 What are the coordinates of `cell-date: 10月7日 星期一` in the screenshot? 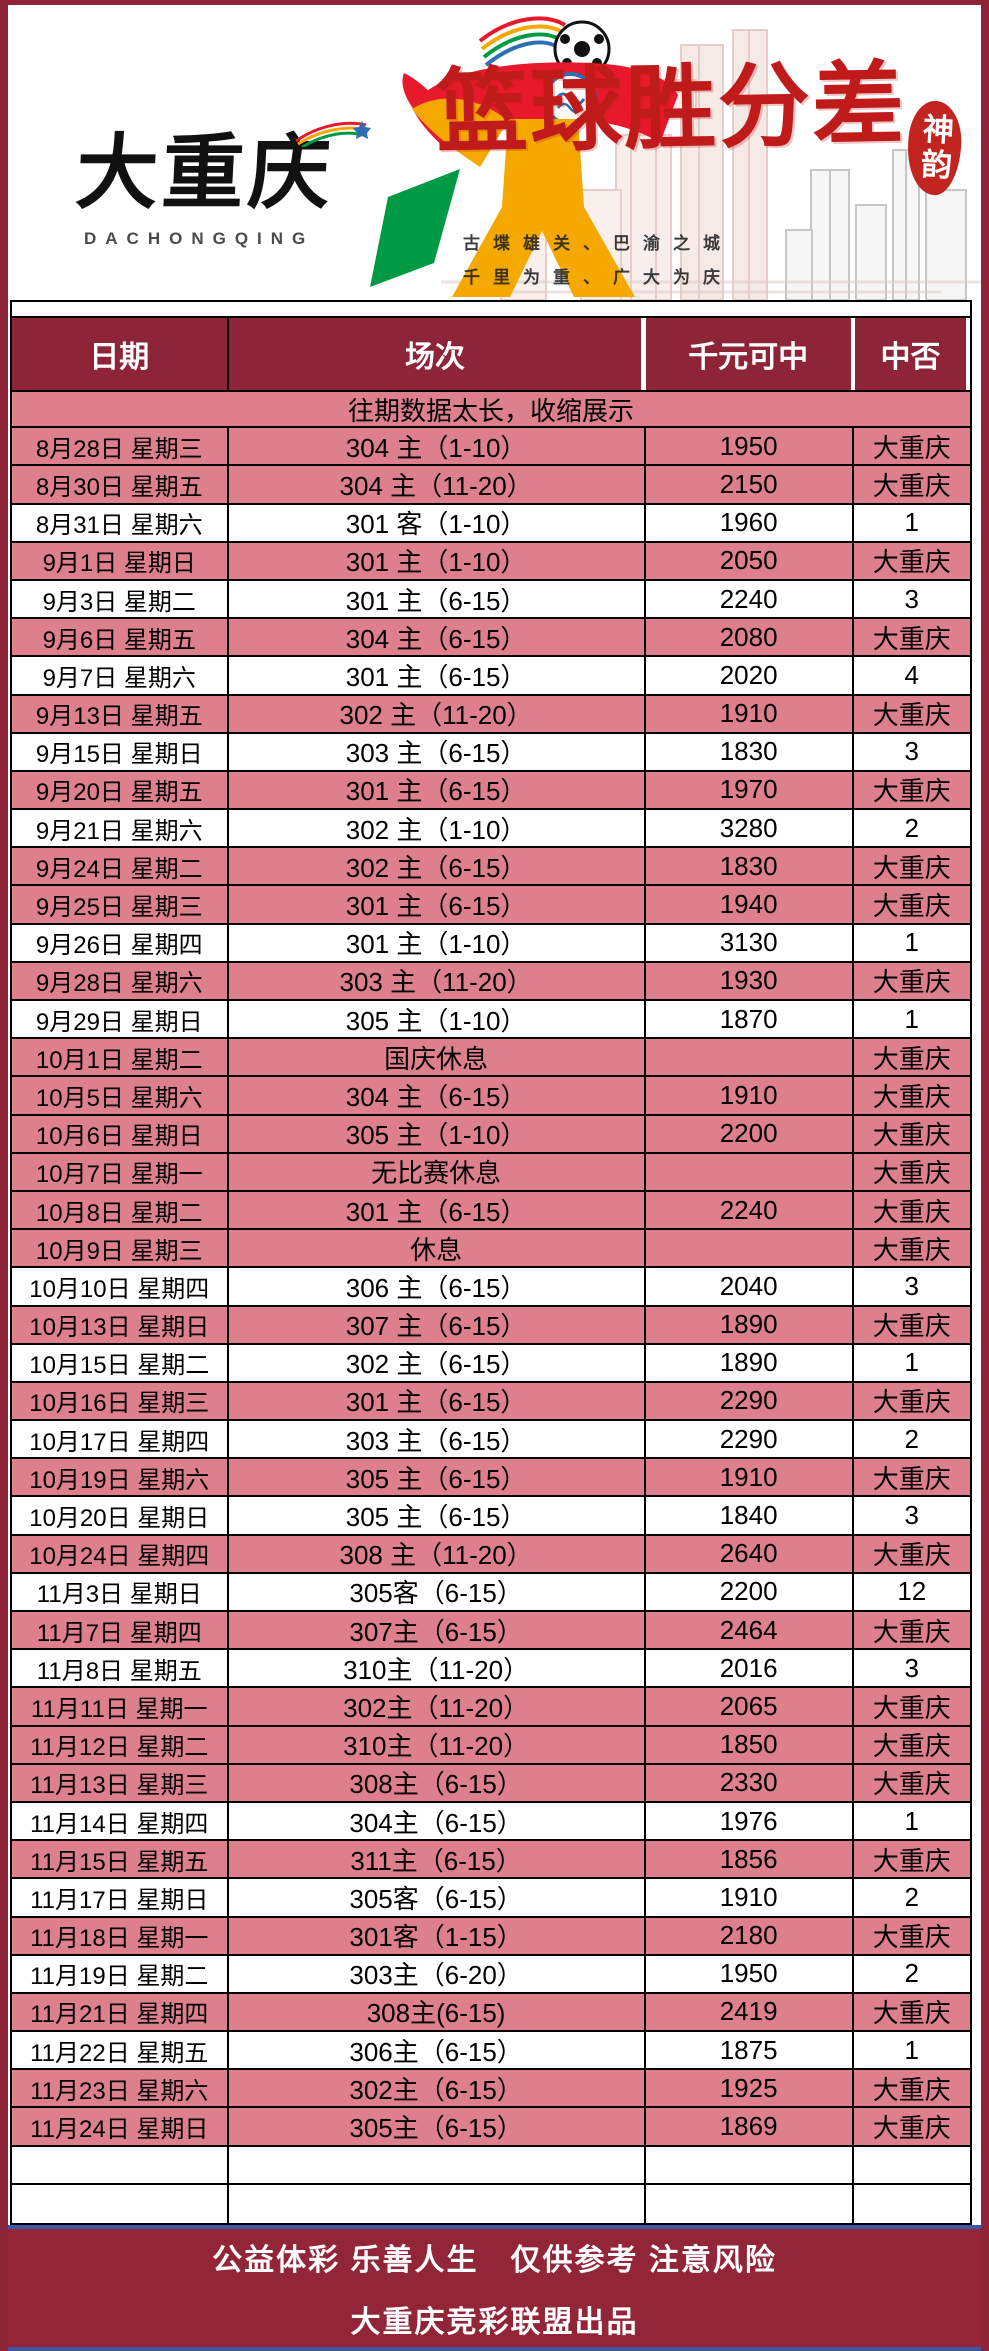 It's located at (120, 1171).